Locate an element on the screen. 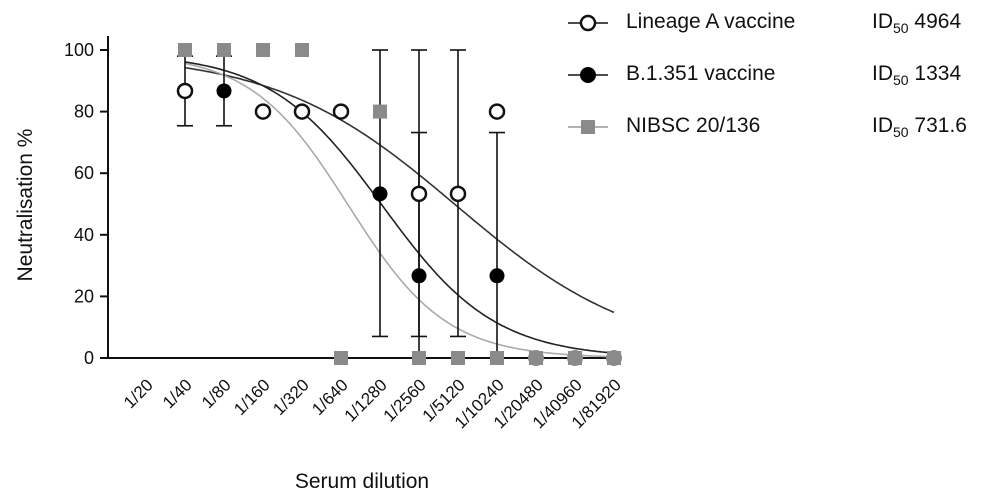 This screenshot has width=986, height=493. legend-item-b1351: B.1.351 vaccine ID50 1334 is located at coordinates (773, 86).